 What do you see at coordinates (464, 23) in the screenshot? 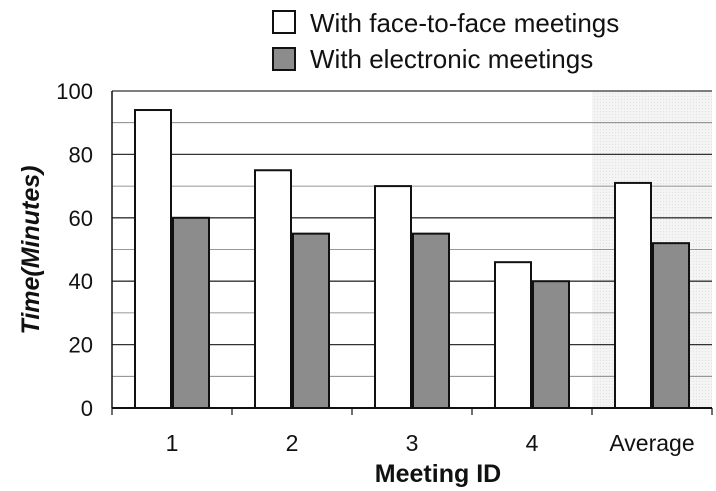
I see `legend-label-face-to-face: With face-to-face meetings` at bounding box center [464, 23].